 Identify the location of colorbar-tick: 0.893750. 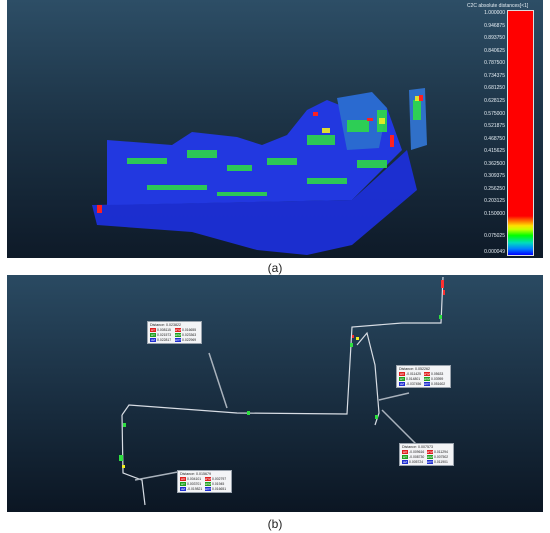
(494, 38).